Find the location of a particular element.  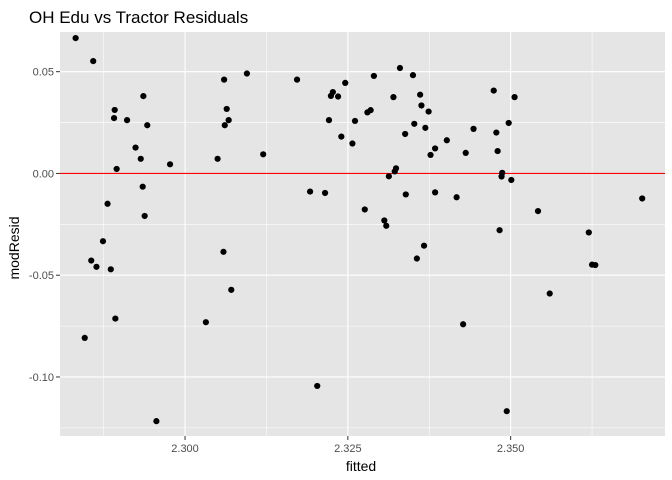

x-axis-ticks: 2.300 2.325 2.350 is located at coordinates (347, 445).